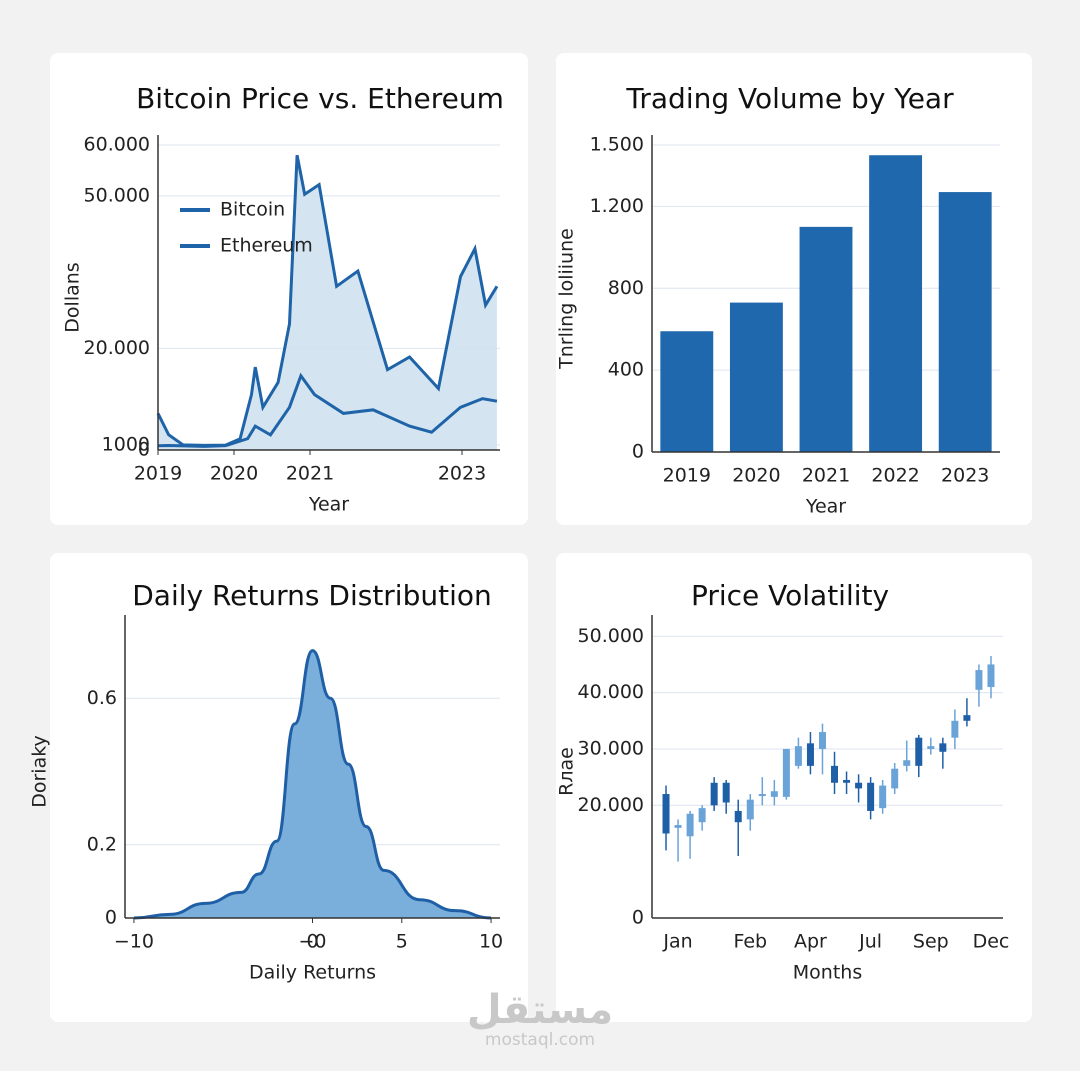  I want to click on x-tick-label: Jul, so click(870, 942).